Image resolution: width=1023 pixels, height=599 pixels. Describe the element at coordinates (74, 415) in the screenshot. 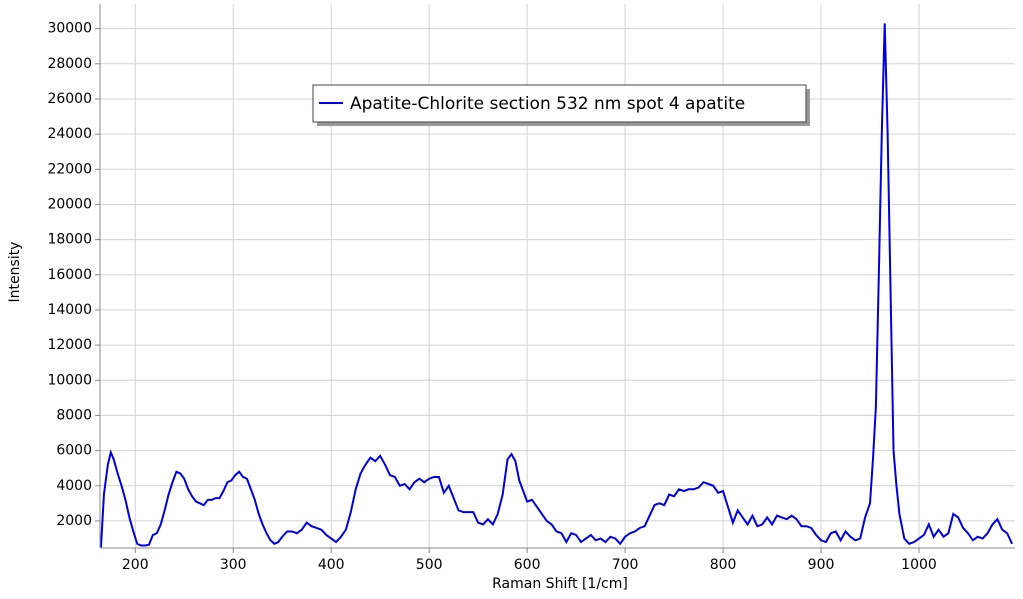

I see `y-tick-label: 8000` at that location.